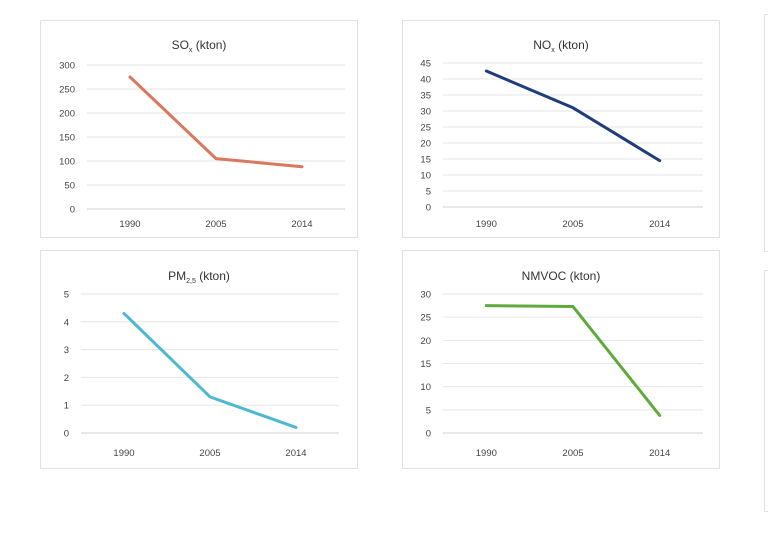 The width and height of the screenshot is (768, 536). Describe the element at coordinates (766, 391) in the screenshot. I see `cropped-panel-bottom-right` at that location.